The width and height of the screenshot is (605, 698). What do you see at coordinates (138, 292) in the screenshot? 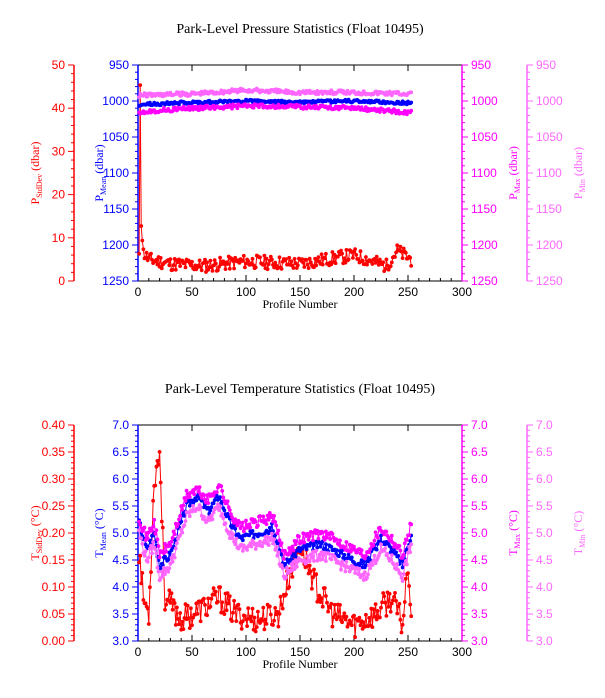
I see `x-tick-label: 0` at bounding box center [138, 292].